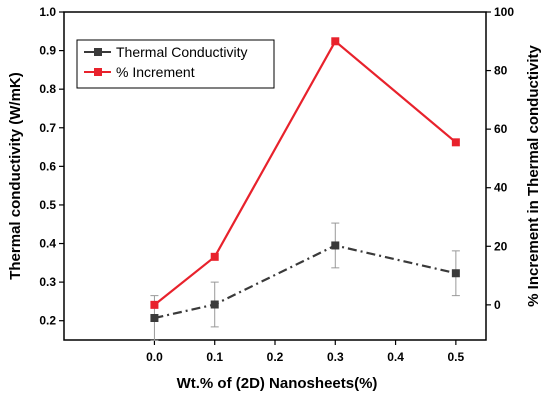 Image resolution: width=550 pixels, height=400 pixels. I want to click on legend-marker-thermal-conductivity, so click(98, 52).